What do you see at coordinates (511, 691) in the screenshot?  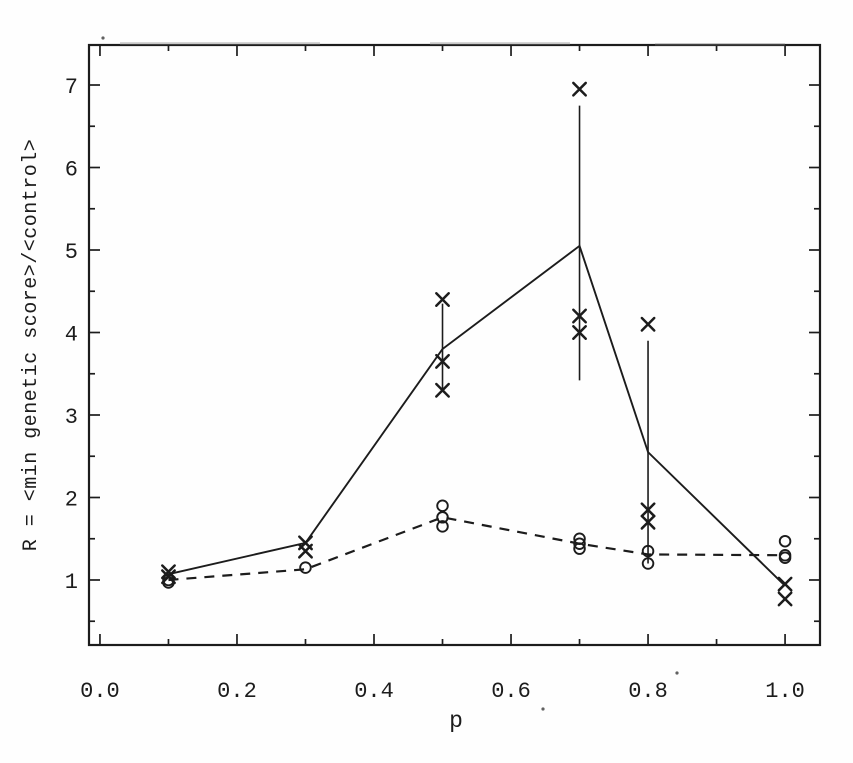 I see `x-tick-label: 0.6` at bounding box center [511, 691].